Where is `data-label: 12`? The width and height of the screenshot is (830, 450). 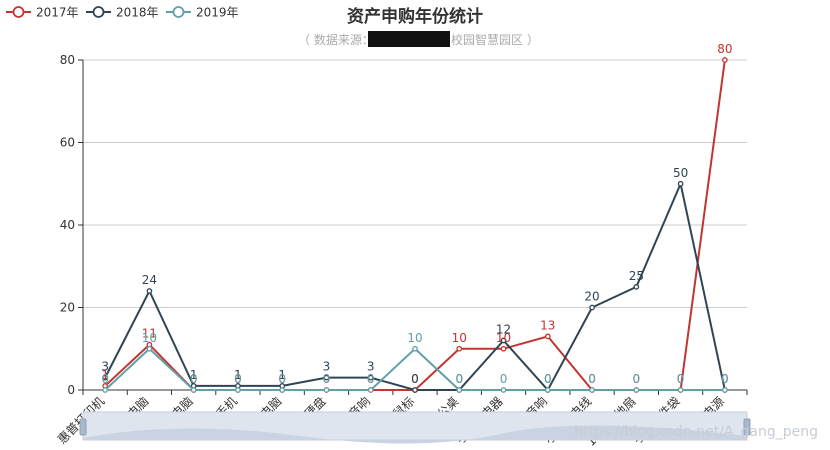 data-label: 12 is located at coordinates (503, 330).